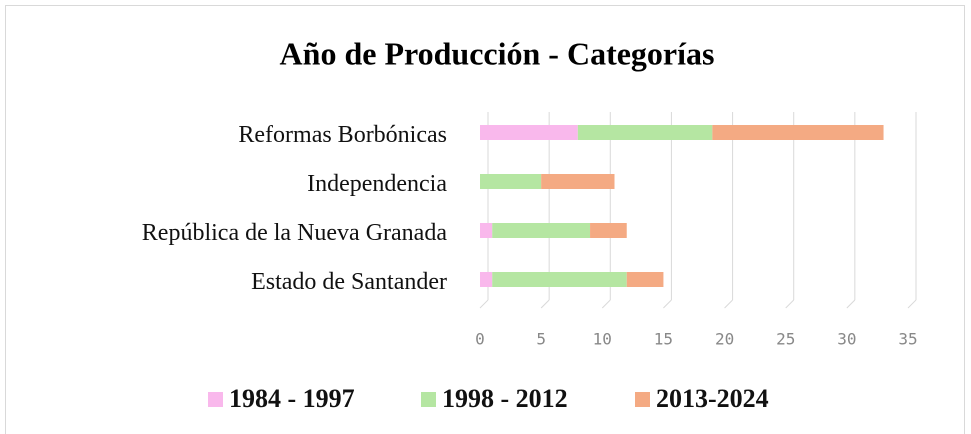  What do you see at coordinates (377, 184) in the screenshot?
I see `category-label: Independencia` at bounding box center [377, 184].